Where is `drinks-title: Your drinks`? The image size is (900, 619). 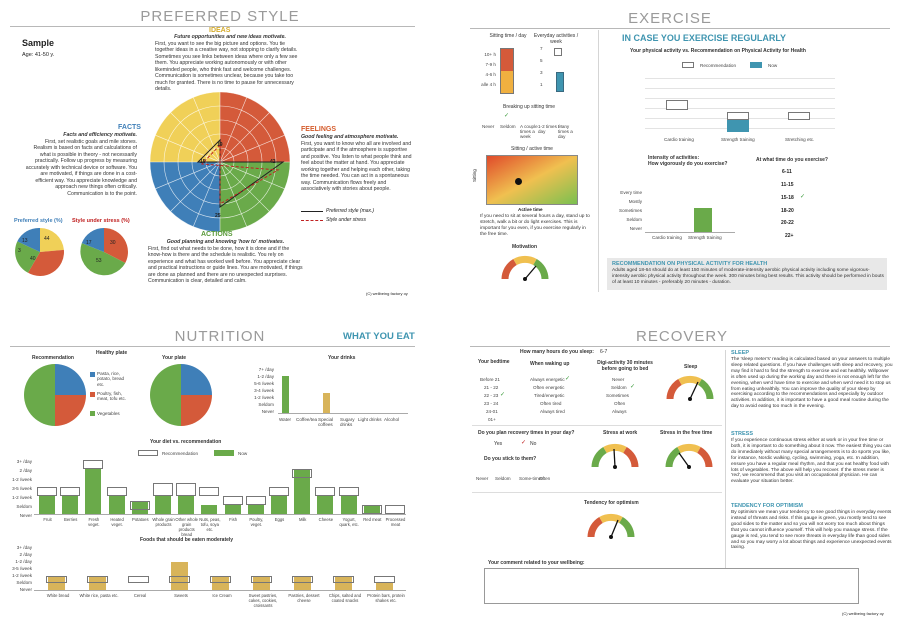
drinks-title: Your drinks is located at coordinates (342, 358).